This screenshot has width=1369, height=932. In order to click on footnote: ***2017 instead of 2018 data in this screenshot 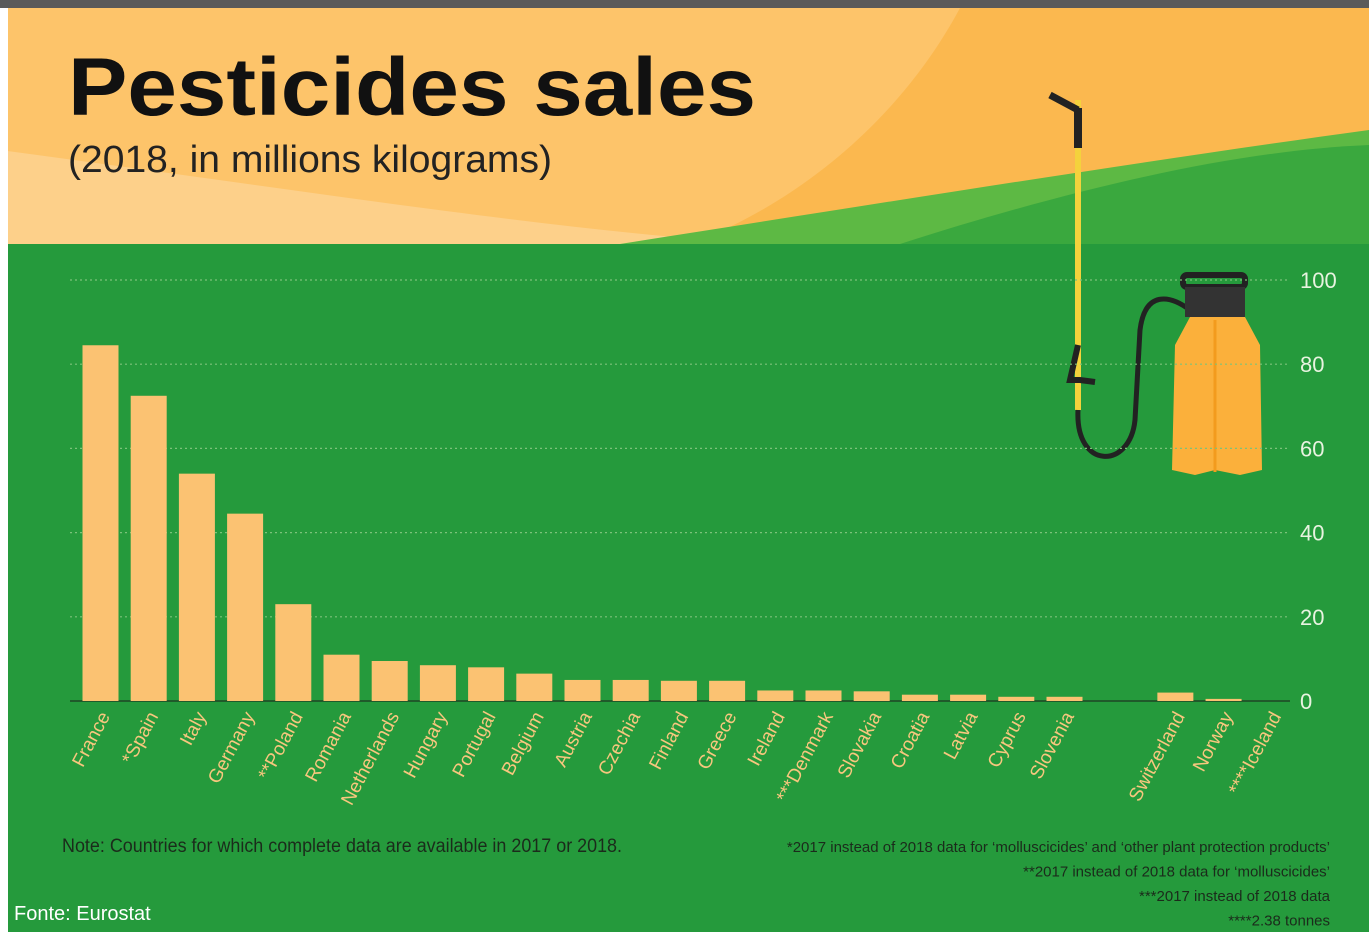, I will do `click(1235, 896)`.